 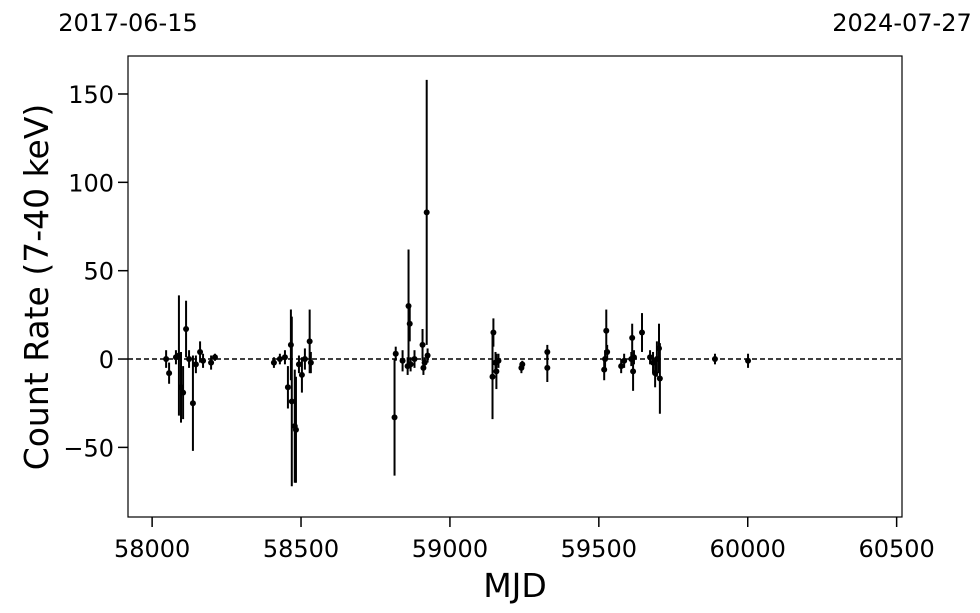 What do you see at coordinates (98, 272) in the screenshot?
I see `y-tick-label: 50` at bounding box center [98, 272].